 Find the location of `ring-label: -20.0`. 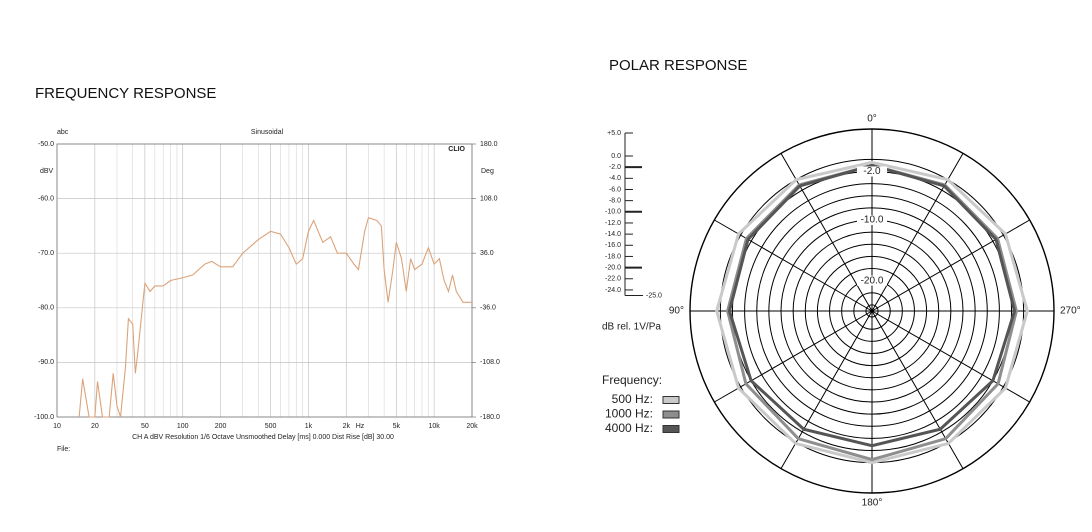

ring-label: -20.0 is located at coordinates (872, 280).